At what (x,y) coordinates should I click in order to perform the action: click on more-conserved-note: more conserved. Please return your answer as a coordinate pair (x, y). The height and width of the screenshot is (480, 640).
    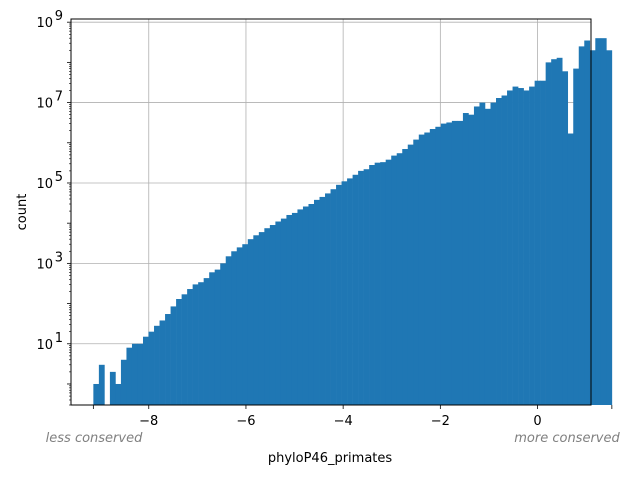
    Looking at the image, I should click on (567, 438).